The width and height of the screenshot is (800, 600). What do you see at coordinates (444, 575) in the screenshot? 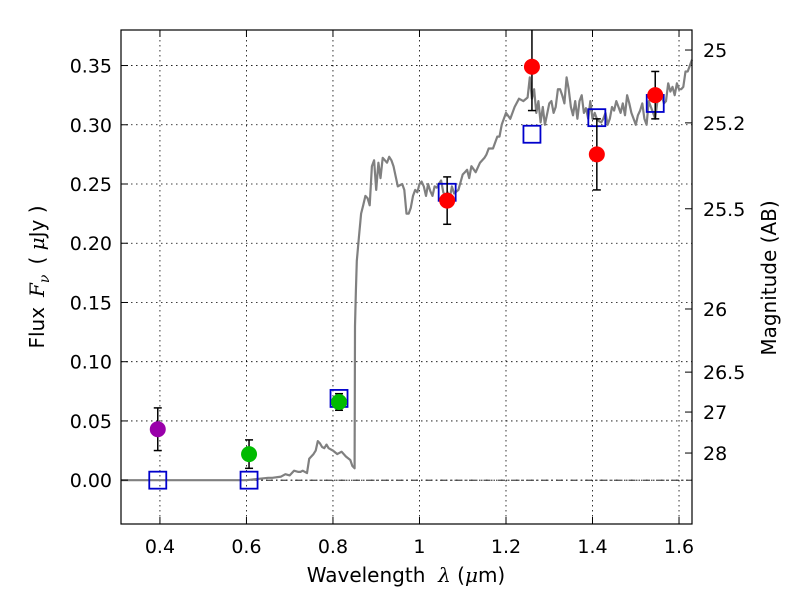
I see `x-axis-label-lambda: λ` at bounding box center [444, 575].